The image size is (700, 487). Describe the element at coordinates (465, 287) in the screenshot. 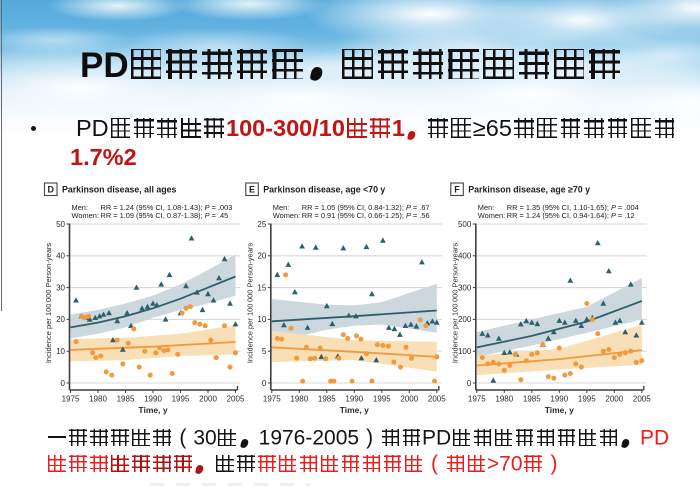

I see `svg-text: 300` at that location.